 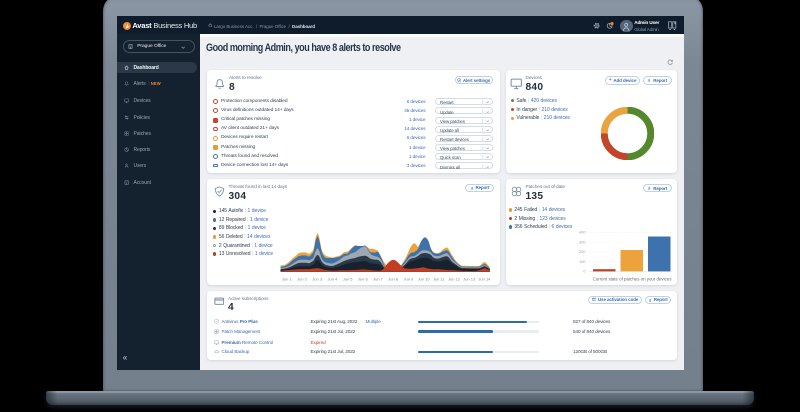 I want to click on svg-text:Current state of patches on yo: Current state of patches on your devices, so click(x=633, y=278).